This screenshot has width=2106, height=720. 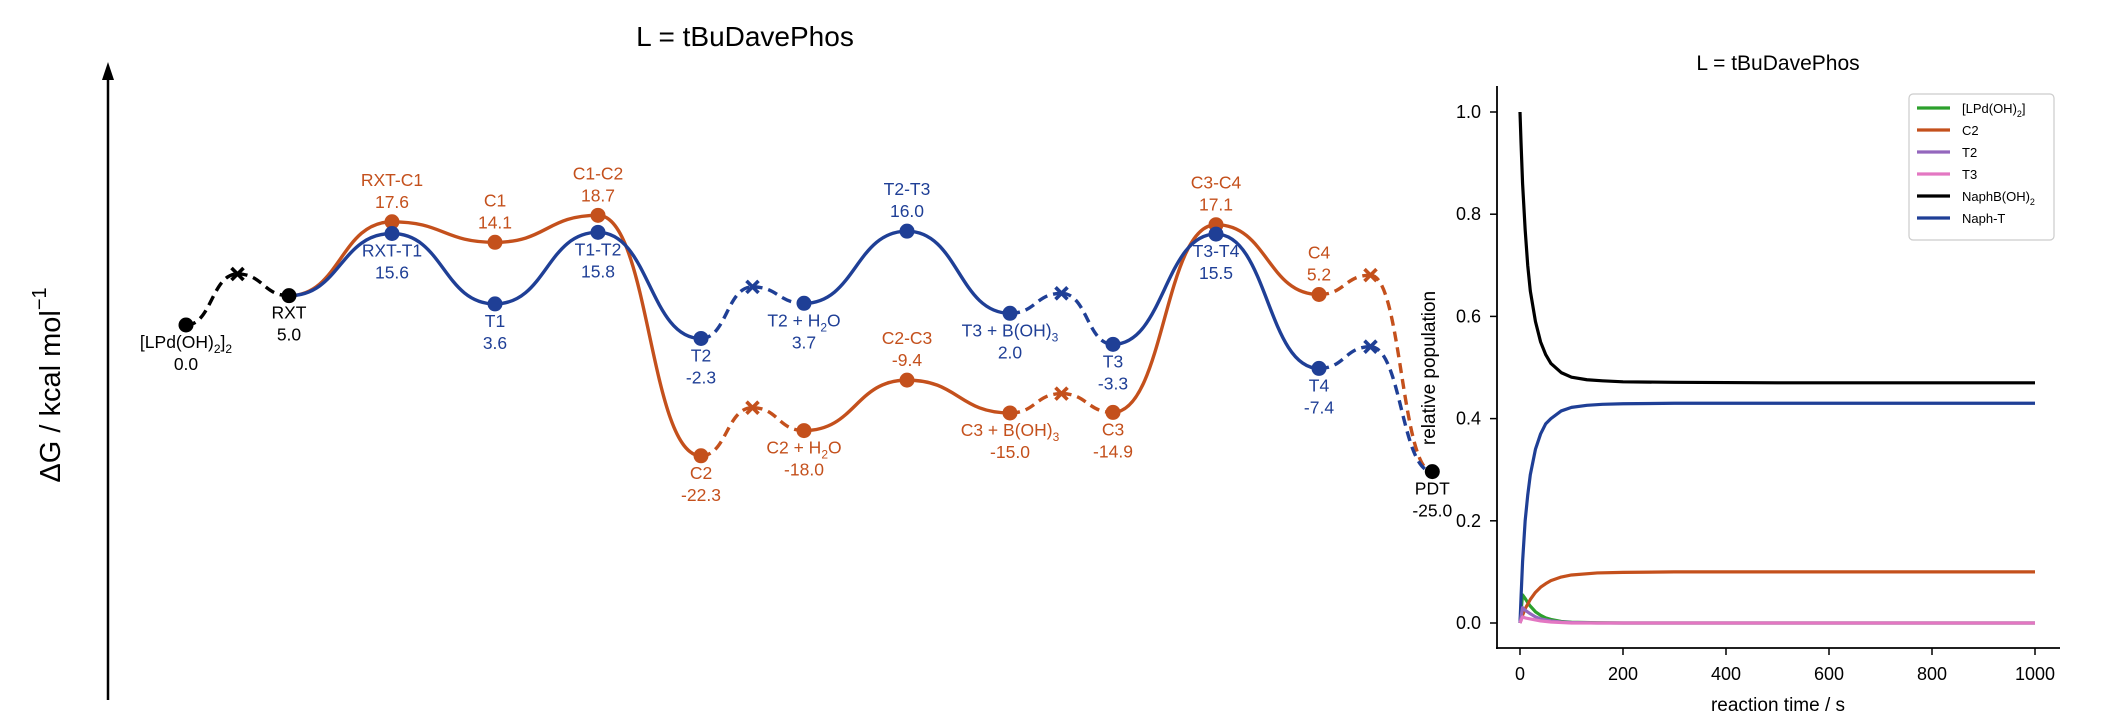 I want to click on svg-text: ΔG / kcal mol−1, so click(x=48, y=384).